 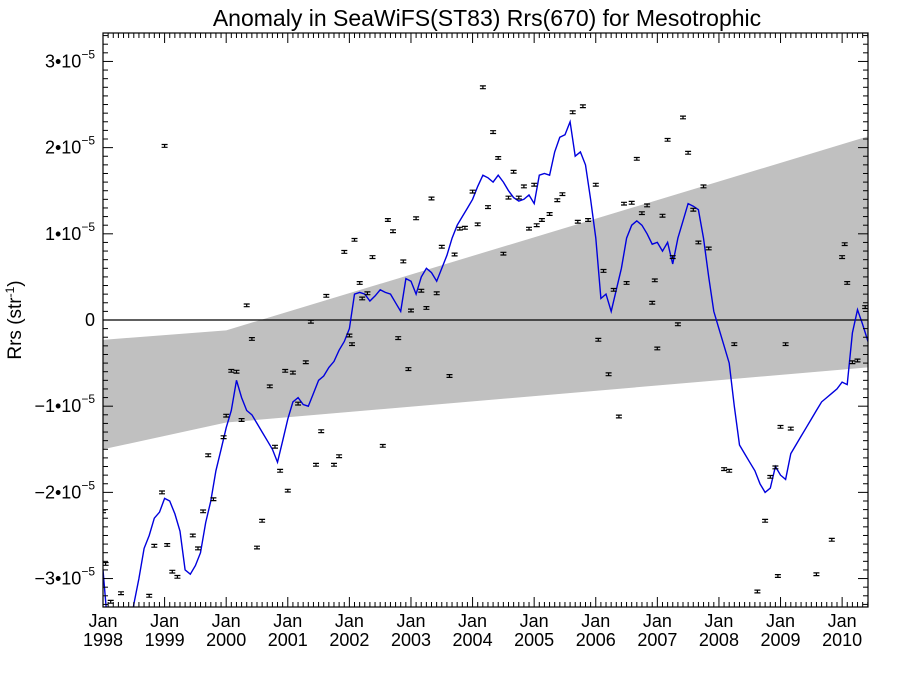 What do you see at coordinates (10, 291) in the screenshot?
I see `y-axis-label-superscript: -1` at bounding box center [10, 291].